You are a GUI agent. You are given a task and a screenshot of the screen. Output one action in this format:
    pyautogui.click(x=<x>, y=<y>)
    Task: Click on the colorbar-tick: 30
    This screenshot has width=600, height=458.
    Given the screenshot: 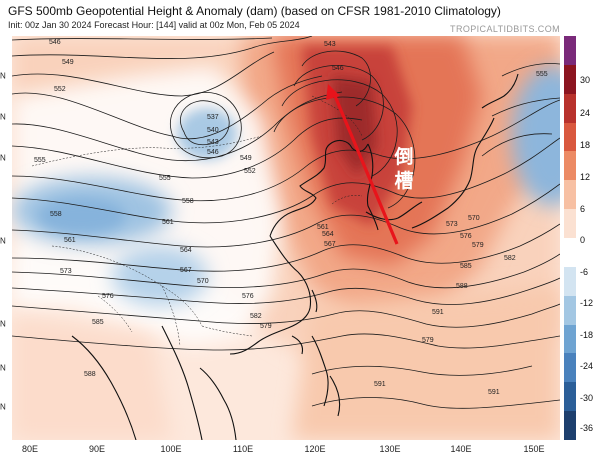 What is the action you would take?
    pyautogui.click(x=585, y=80)
    